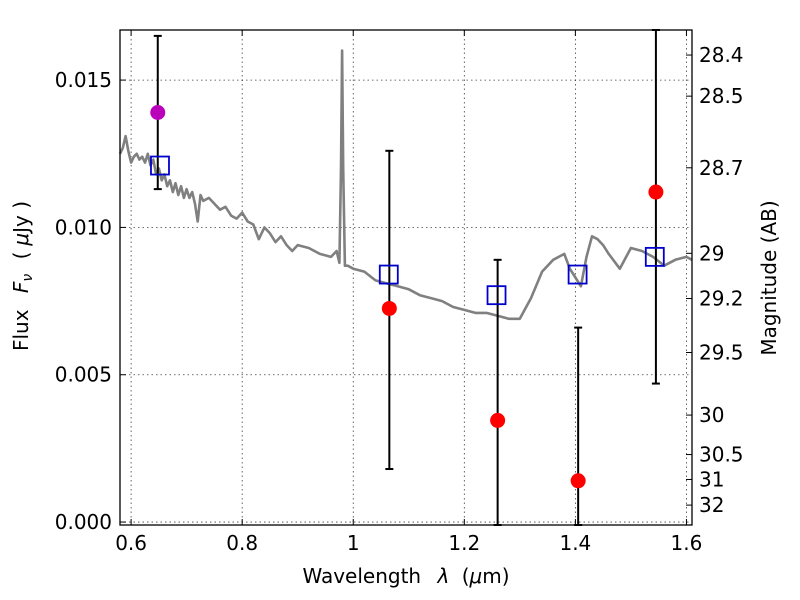 Image resolution: width=800 pixels, height=600 pixels. Describe the element at coordinates (476, 576) in the screenshot. I see `x-axis-label-units-mu: μ` at that location.